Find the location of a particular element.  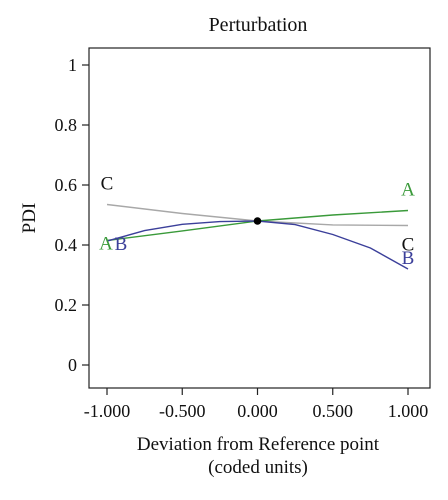

y-axis-label: PDI is located at coordinates (29, 218).